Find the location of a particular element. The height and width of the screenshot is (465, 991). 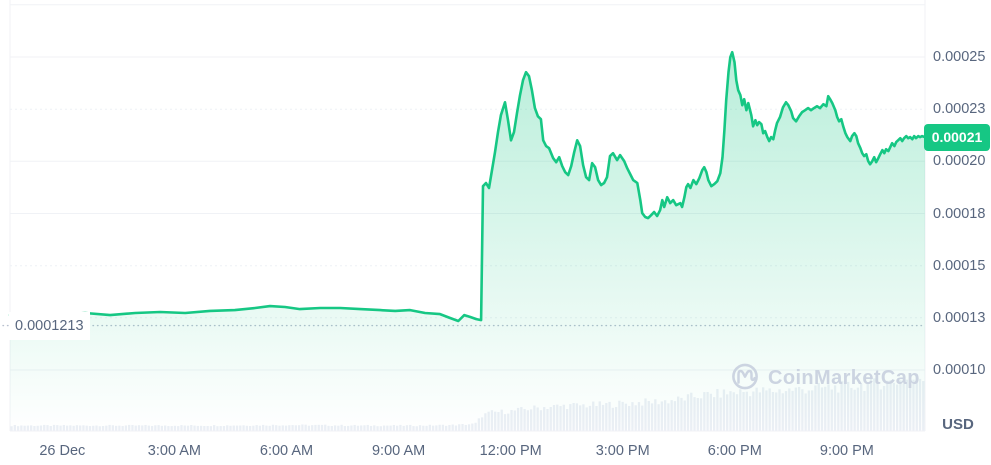

coinmarketcap-watermark: CoinMarketCap is located at coordinates (826, 376).